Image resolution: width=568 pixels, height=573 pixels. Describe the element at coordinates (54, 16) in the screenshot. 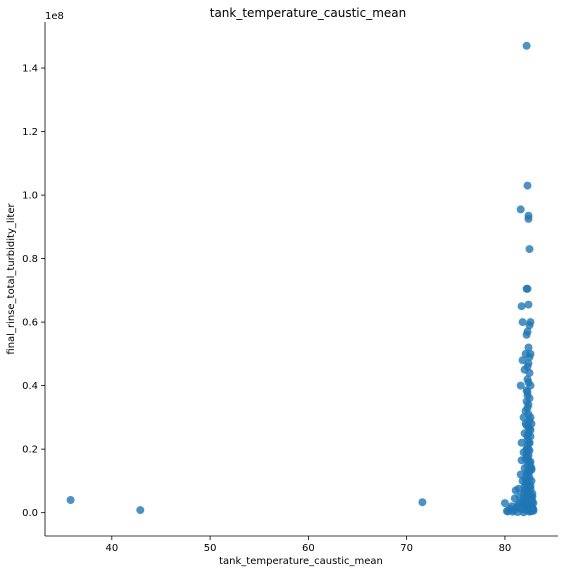

I see `y-offset-label: 1e8` at that location.